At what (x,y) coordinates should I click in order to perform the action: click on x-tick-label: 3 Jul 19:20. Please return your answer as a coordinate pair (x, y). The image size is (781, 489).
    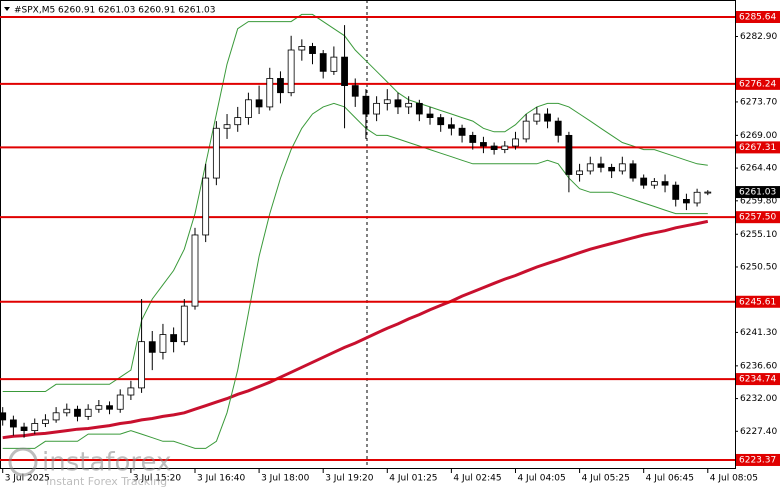
    Looking at the image, I should click on (349, 479).